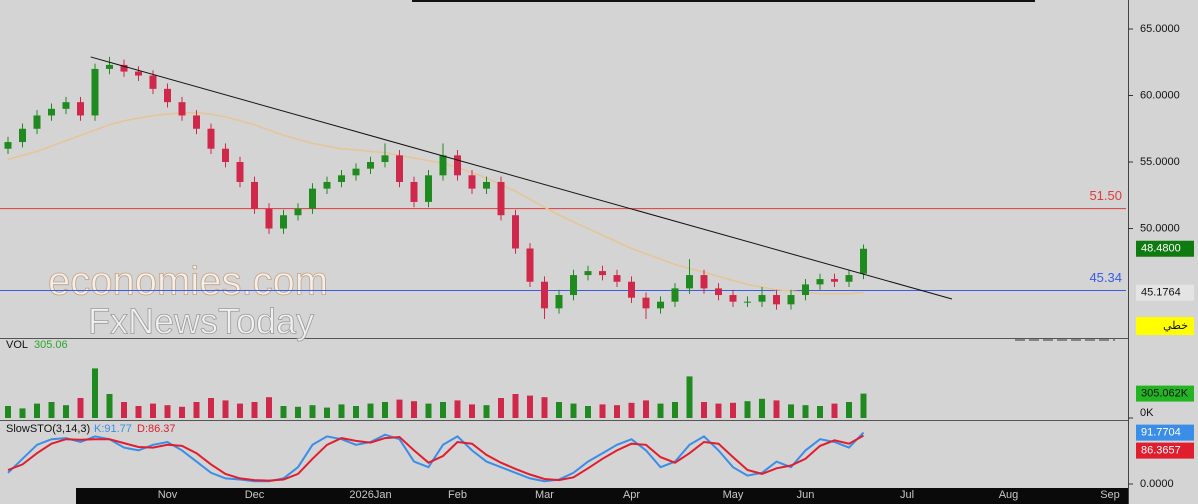 Image resolution: width=1198 pixels, height=504 pixels. What do you see at coordinates (113, 429) in the screenshot?
I see `stochastic-k-readout: K:91.77` at bounding box center [113, 429].